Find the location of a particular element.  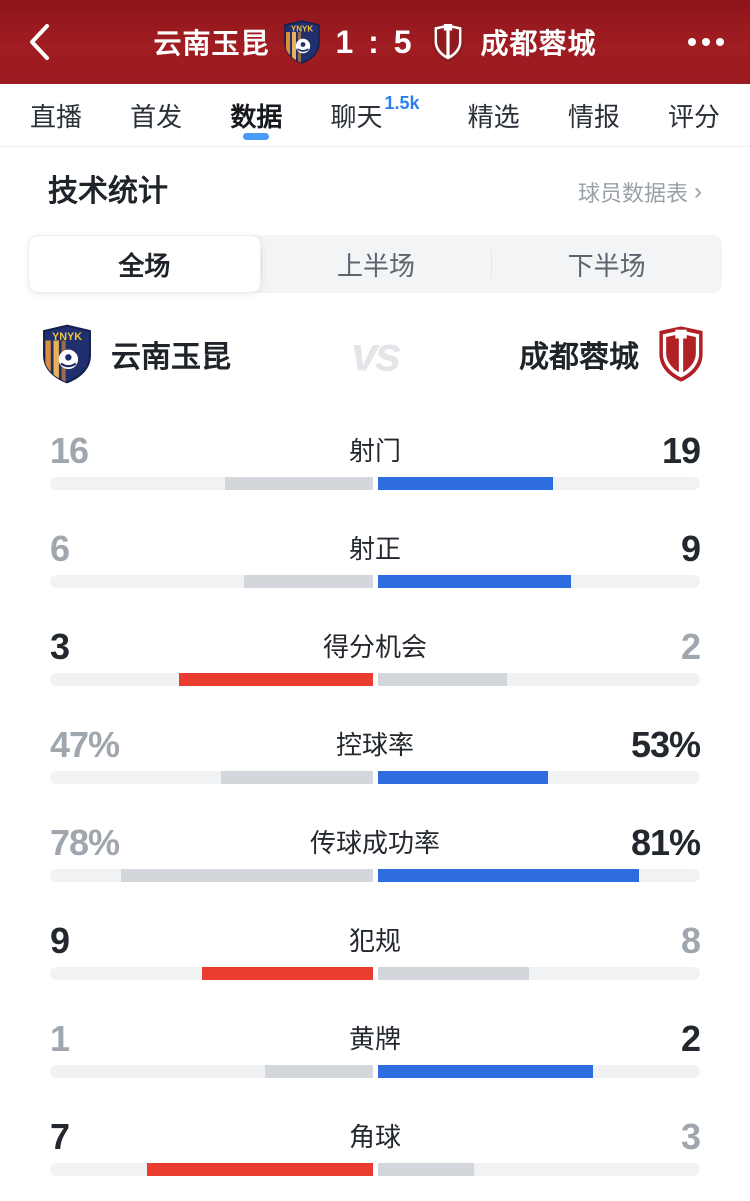

tab-lineup: 首发 is located at coordinates (156, 115).